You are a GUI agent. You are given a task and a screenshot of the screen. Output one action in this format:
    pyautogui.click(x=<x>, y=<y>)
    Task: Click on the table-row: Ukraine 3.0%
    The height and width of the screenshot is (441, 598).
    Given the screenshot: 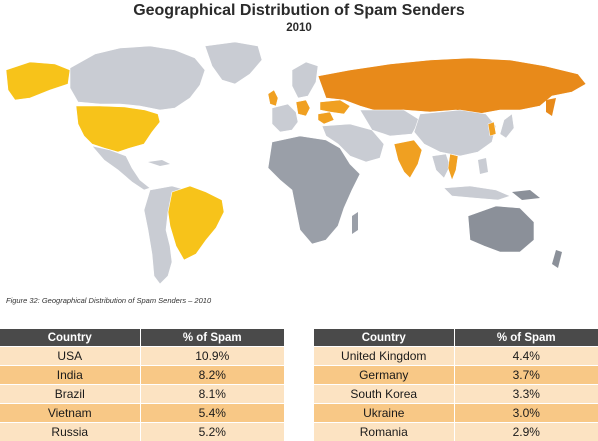 What is the action you would take?
    pyautogui.click(x=456, y=413)
    